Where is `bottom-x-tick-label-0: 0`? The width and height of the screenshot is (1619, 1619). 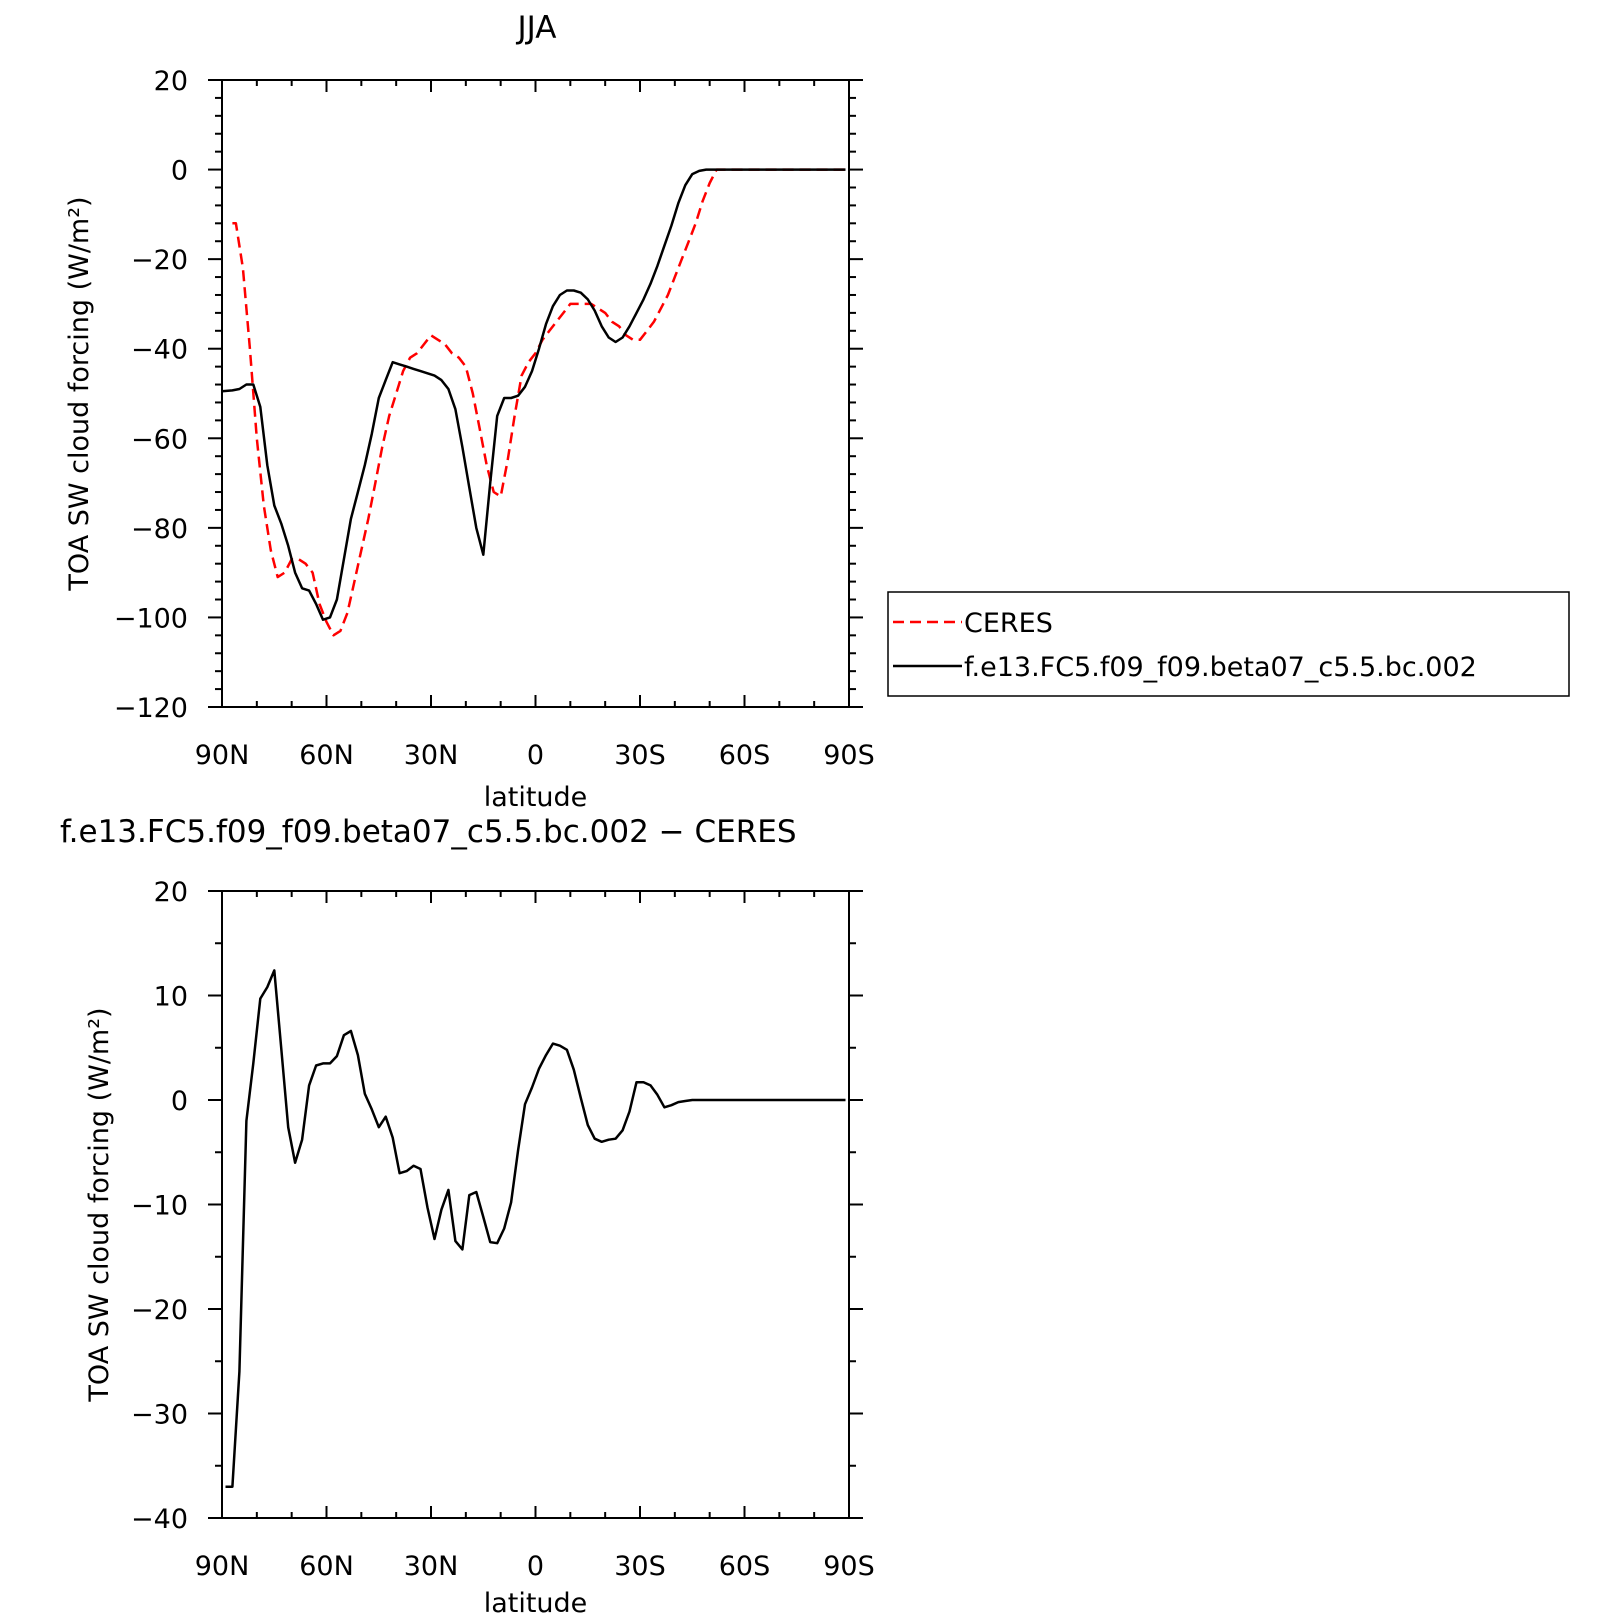 bottom-x-tick-label-0: 0 is located at coordinates (535, 1566).